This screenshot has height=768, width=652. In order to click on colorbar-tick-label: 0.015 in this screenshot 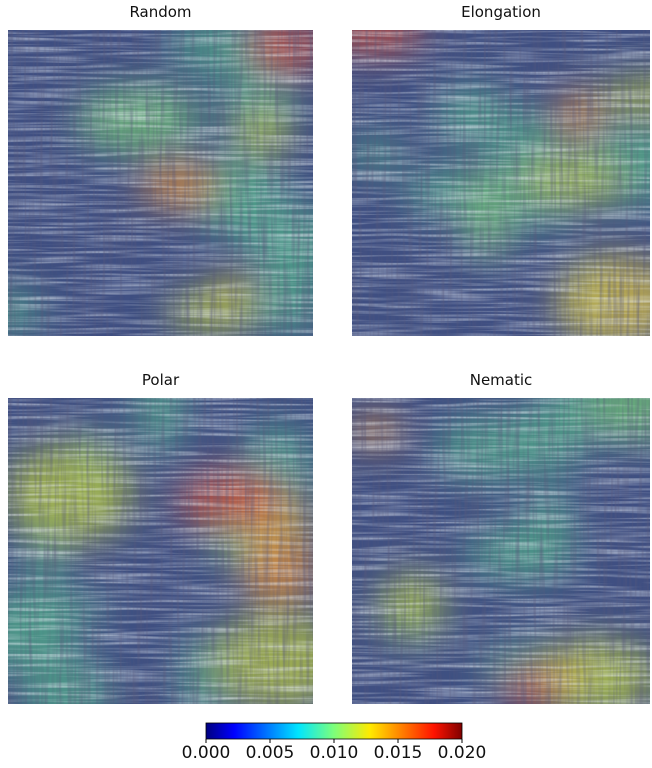, I will do `click(398, 753)`.